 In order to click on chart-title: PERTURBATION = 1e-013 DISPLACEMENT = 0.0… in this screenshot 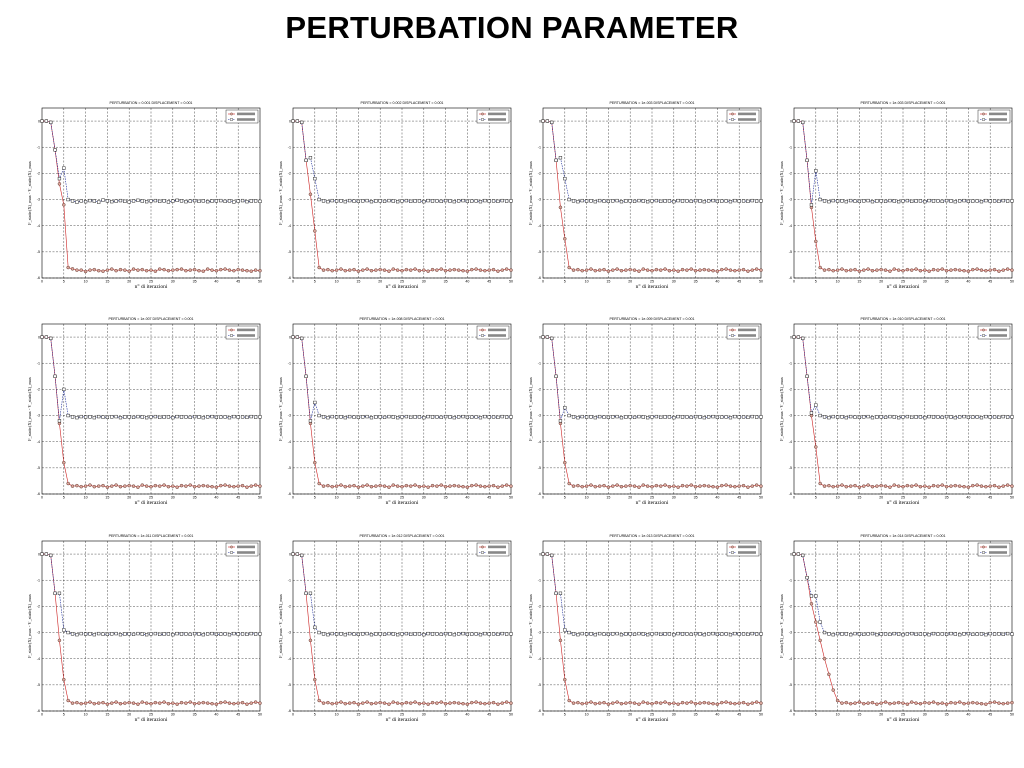, I will do `click(651, 536)`.